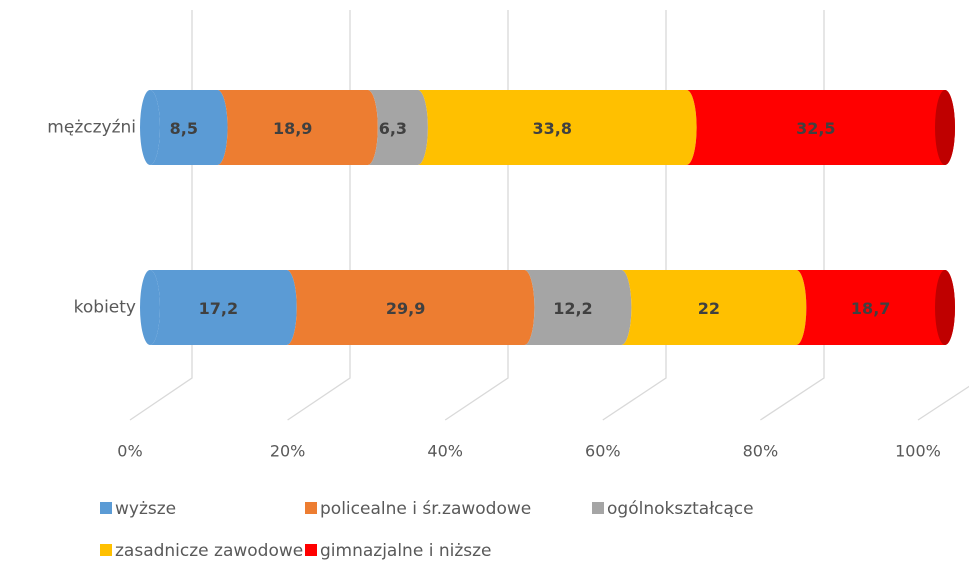  I want to click on legend-label: zasadnicze zawodowe, so click(209, 551).